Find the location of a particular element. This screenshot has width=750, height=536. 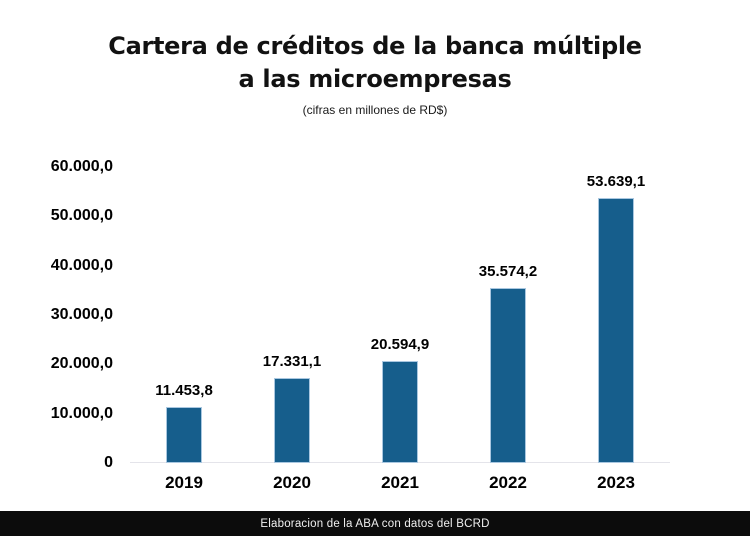

bar-value-label: 35.574,2 is located at coordinates (508, 271).